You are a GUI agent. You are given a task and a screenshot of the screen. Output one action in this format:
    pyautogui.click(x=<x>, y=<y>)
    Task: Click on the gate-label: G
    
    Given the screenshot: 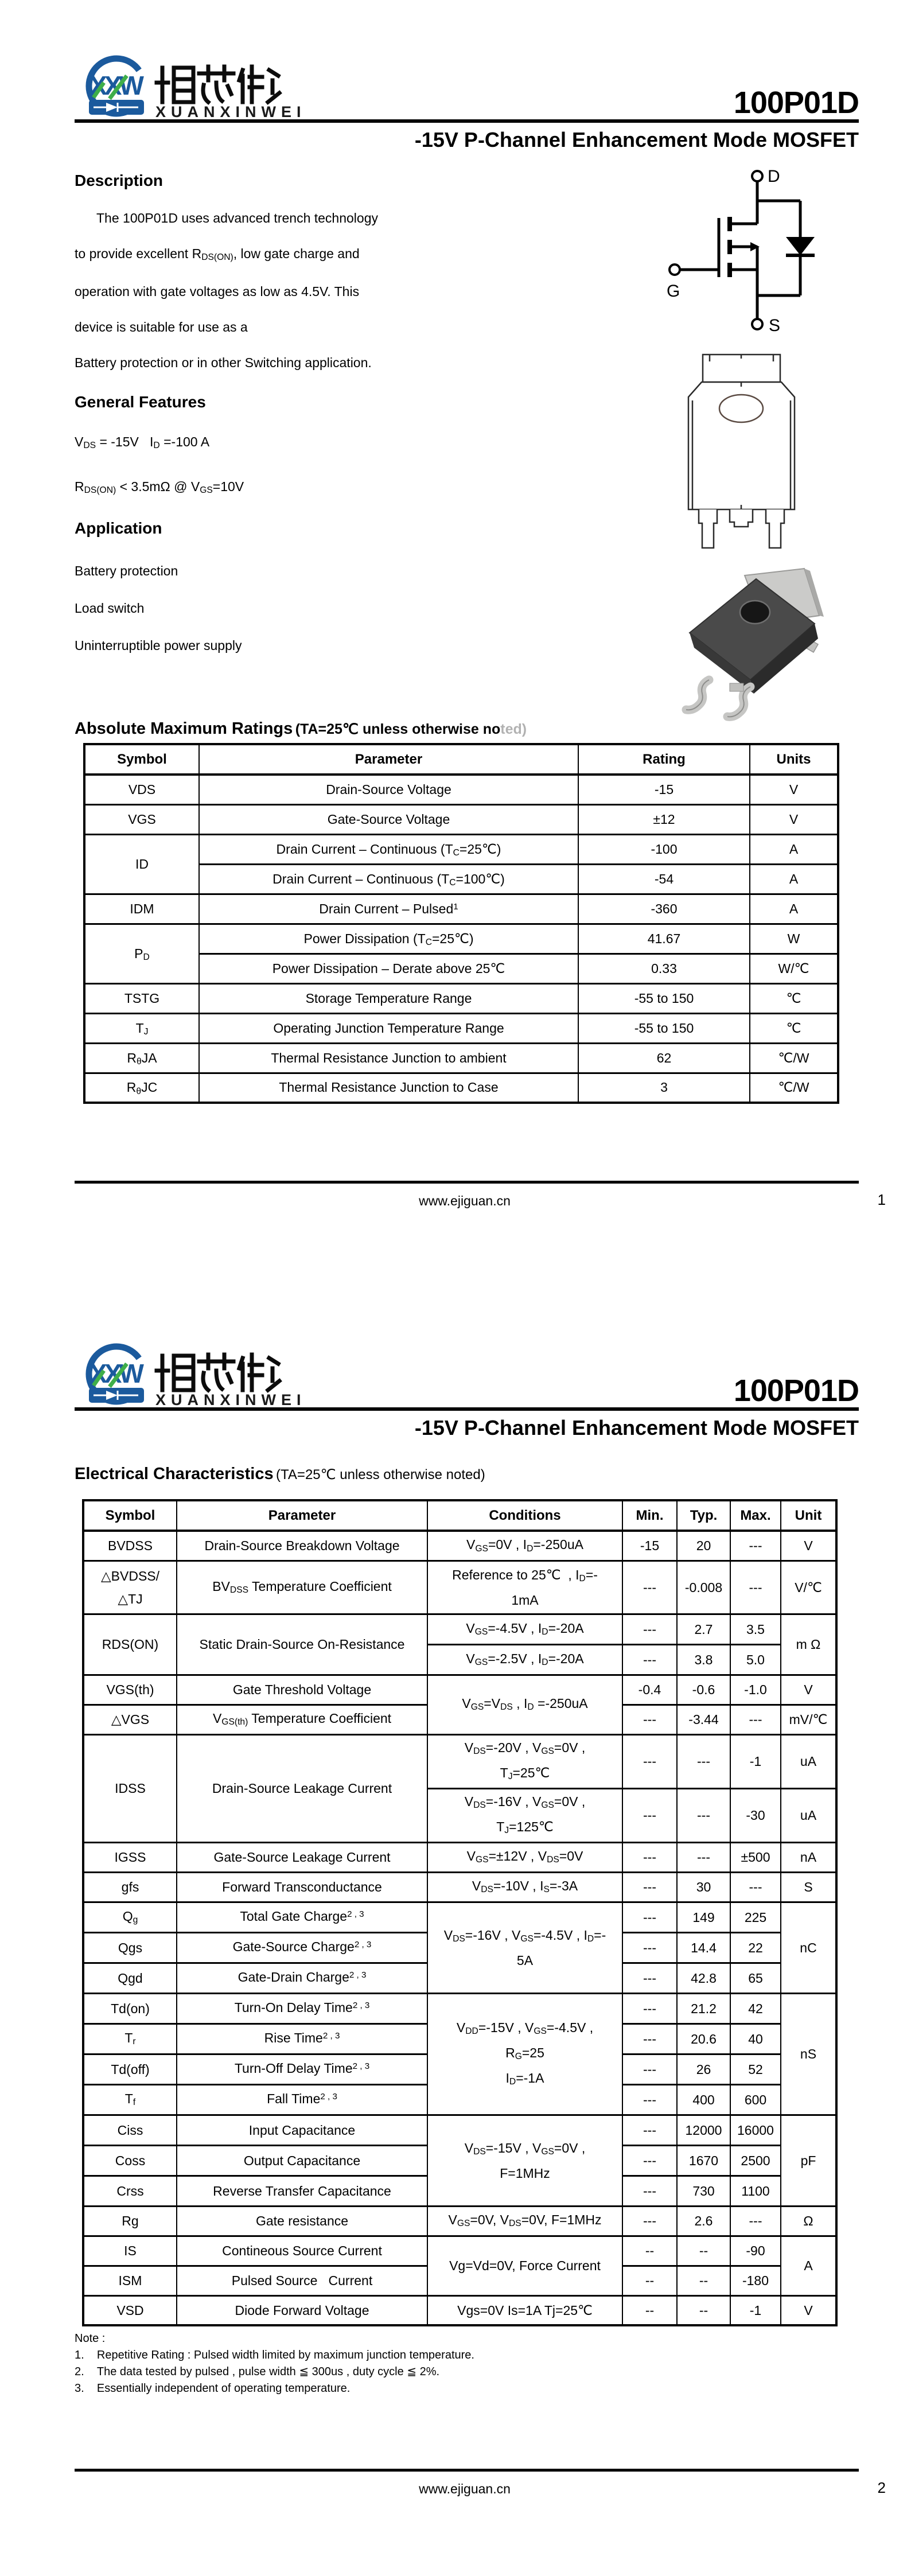 What is the action you would take?
    pyautogui.click(x=673, y=291)
    